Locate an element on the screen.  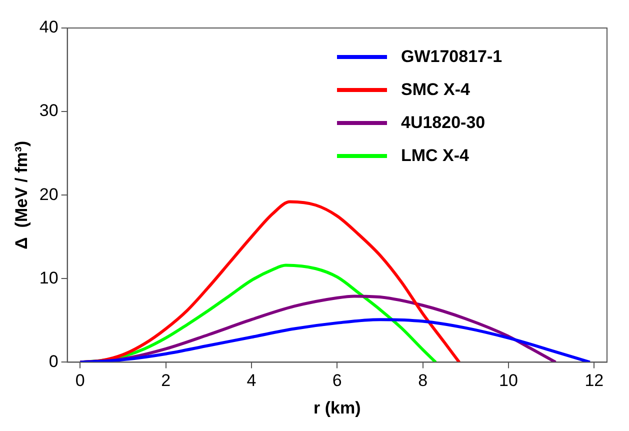
y-axis-title: Δ (MeV / fm³) is located at coordinates (21, 195).